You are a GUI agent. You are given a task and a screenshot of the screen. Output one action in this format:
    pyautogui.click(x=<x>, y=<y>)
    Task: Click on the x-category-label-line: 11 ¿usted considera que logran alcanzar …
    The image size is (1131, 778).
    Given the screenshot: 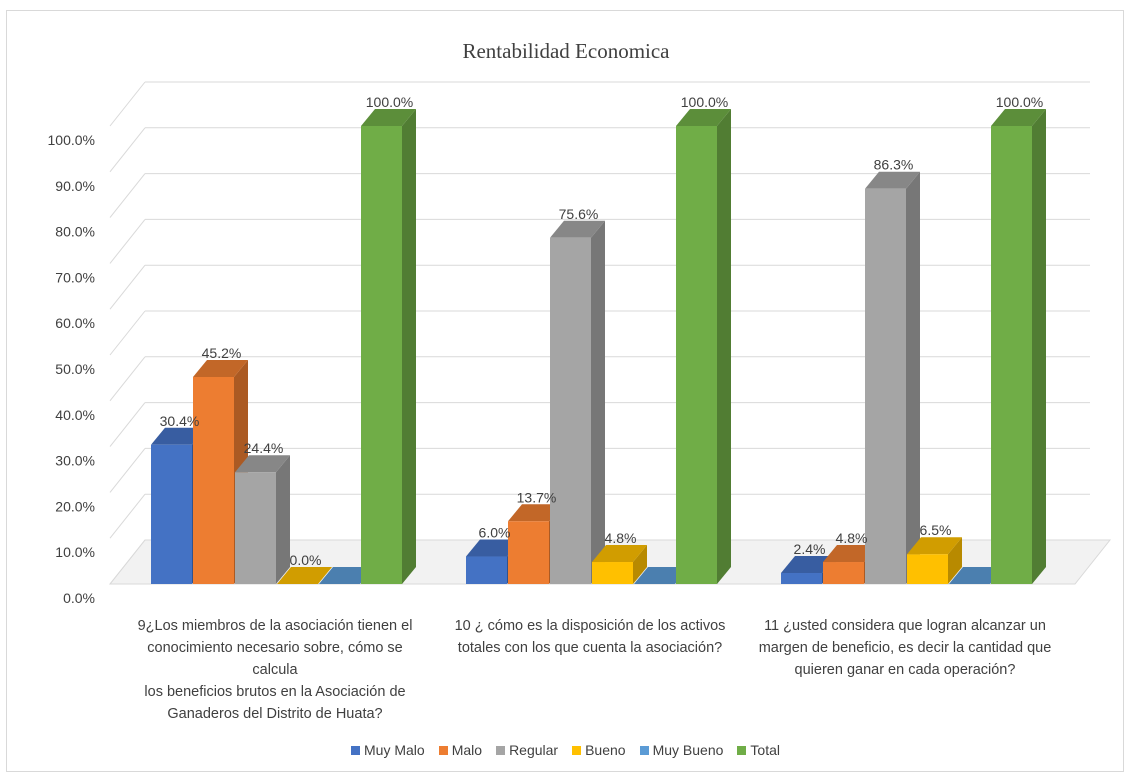 What is the action you would take?
    pyautogui.click(x=905, y=626)
    